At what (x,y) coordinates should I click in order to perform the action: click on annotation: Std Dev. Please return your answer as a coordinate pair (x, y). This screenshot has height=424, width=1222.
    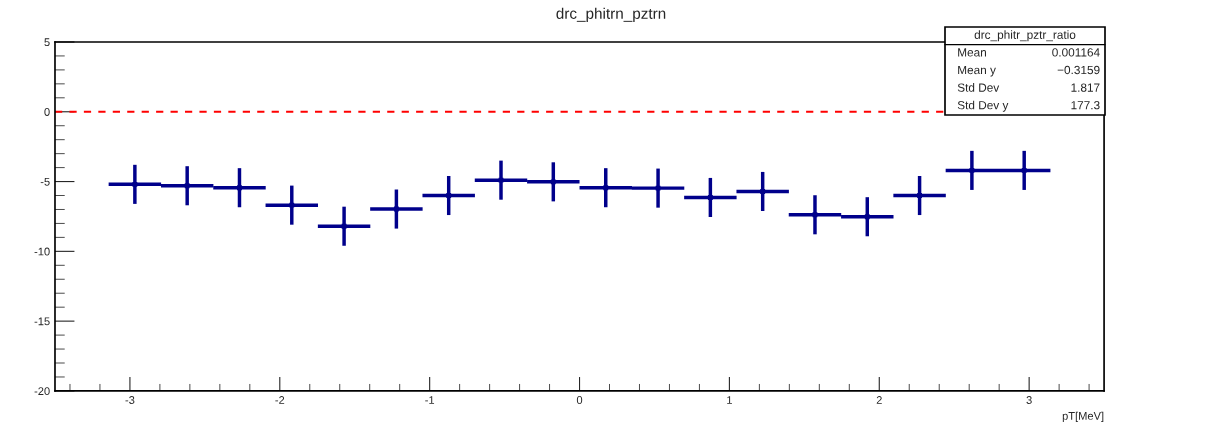
    Looking at the image, I should click on (978, 87).